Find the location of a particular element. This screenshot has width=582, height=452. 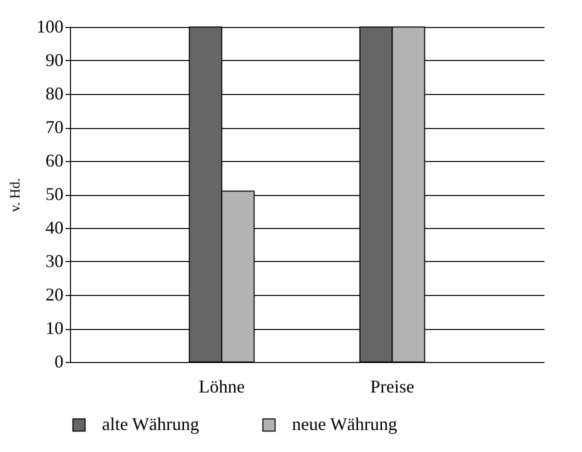

y-tick-label: 60 is located at coordinates (55, 160).